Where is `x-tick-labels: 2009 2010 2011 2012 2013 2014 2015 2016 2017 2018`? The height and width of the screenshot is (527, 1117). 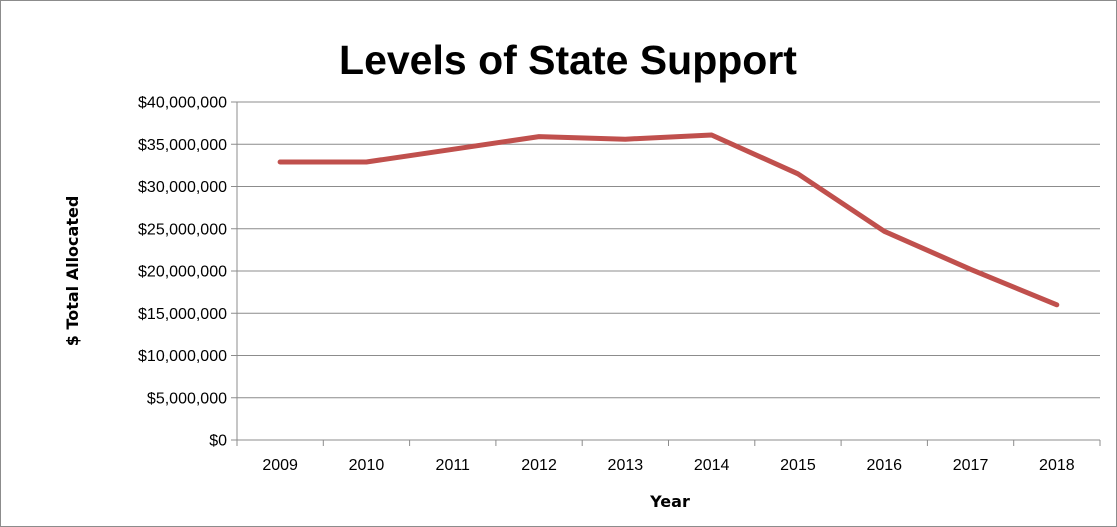
x-tick-labels: 2009 2010 2011 2012 2013 2014 2015 2016 2017 2018 is located at coordinates (668, 465).